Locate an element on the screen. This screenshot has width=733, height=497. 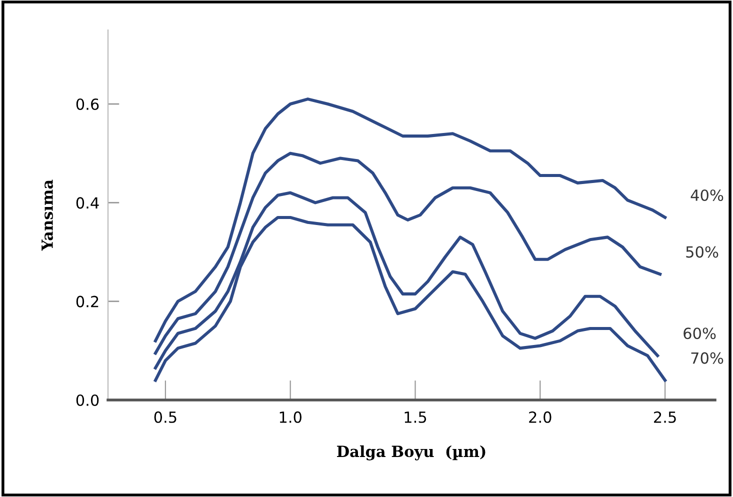
annotation: 70% is located at coordinates (707, 358).